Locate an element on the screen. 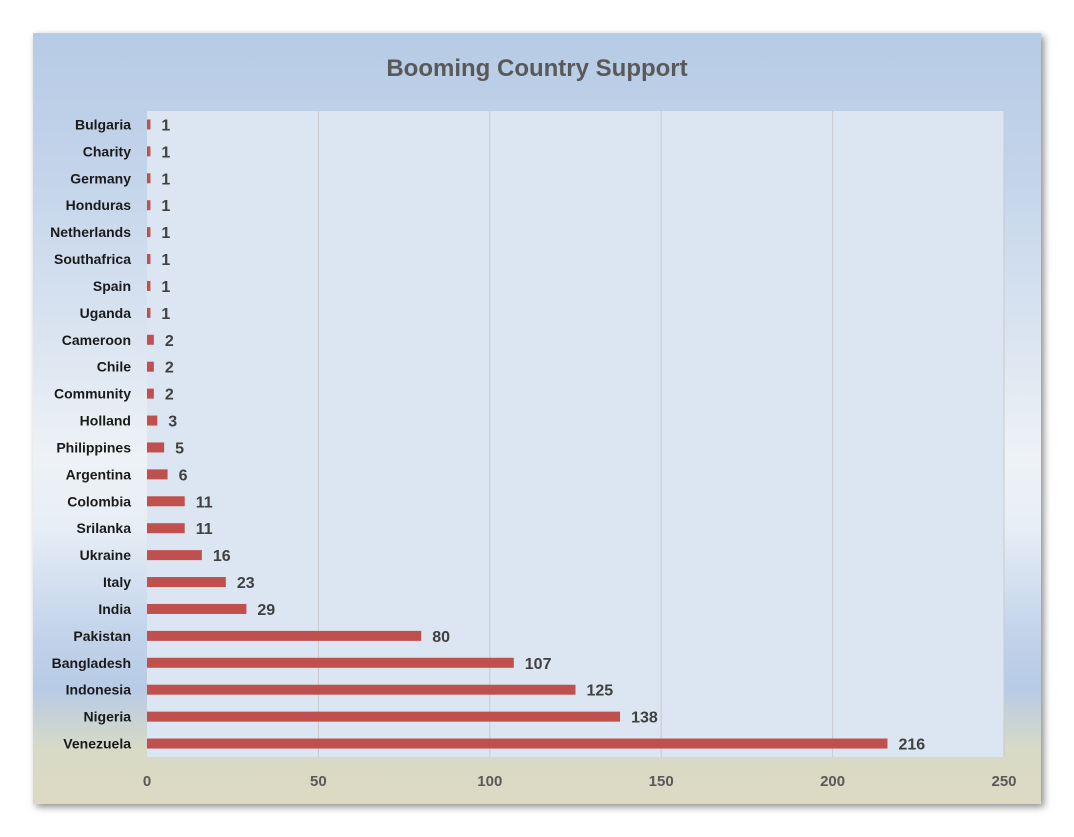 The height and width of the screenshot is (837, 1074). category-label: Southafrica is located at coordinates (92, 259).